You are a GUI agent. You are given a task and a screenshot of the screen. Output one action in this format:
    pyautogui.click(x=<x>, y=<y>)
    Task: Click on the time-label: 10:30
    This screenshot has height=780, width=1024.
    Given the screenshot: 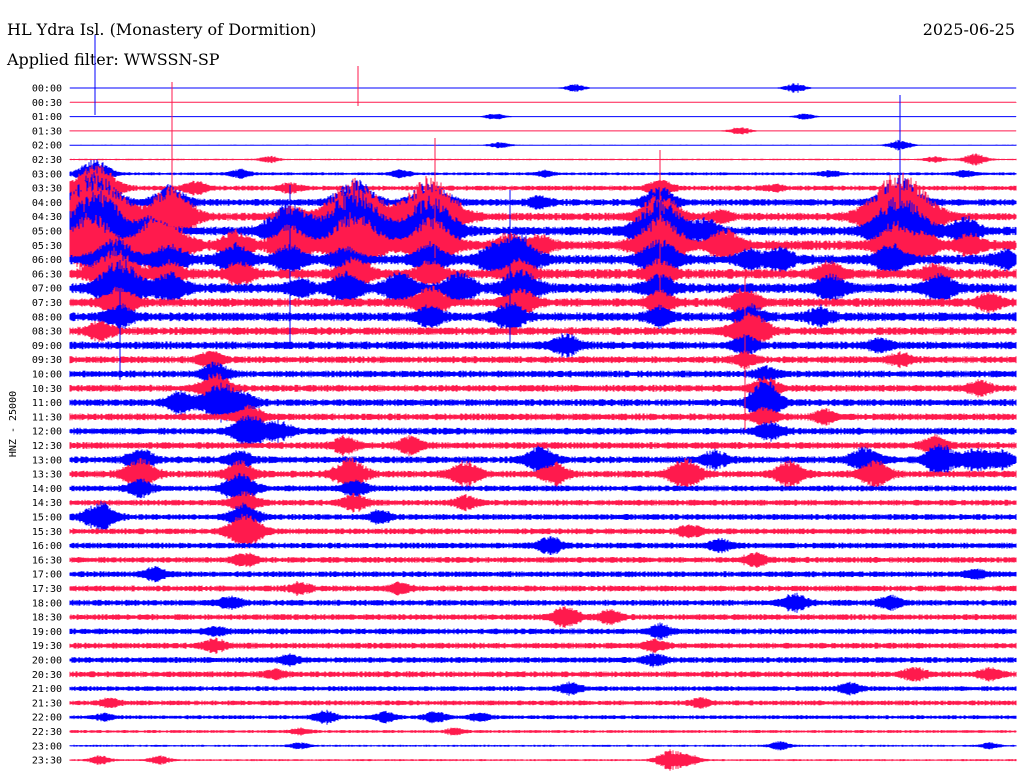 What is the action you would take?
    pyautogui.click(x=47, y=389)
    